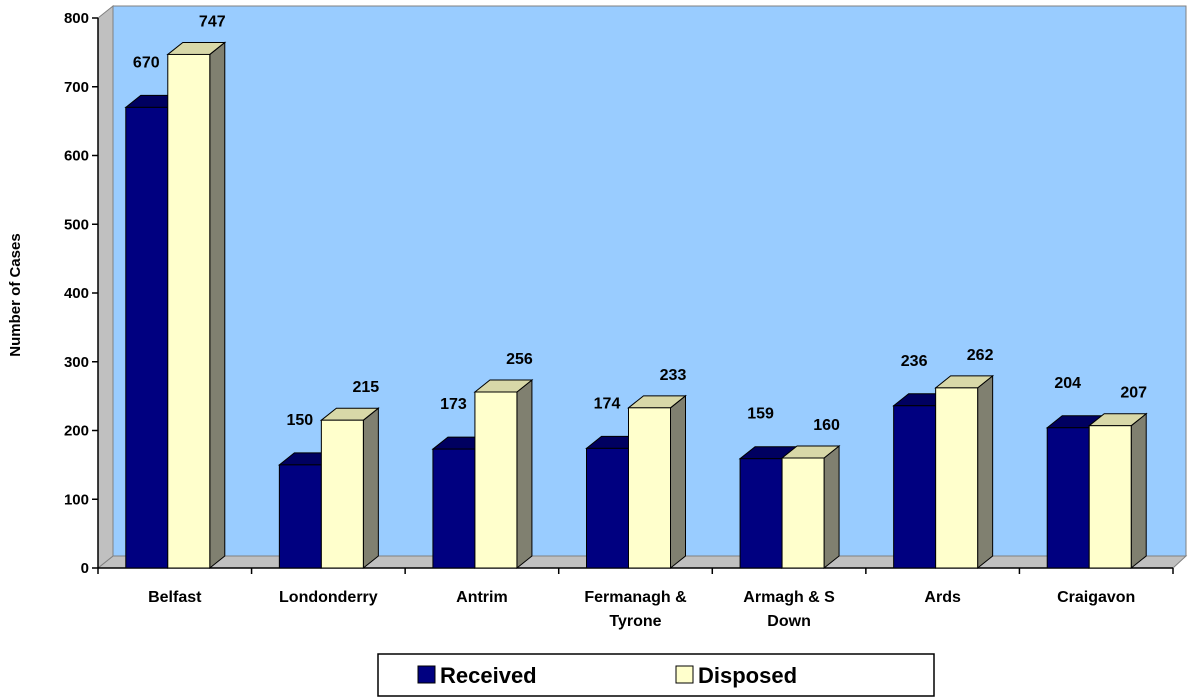 This screenshot has height=697, width=1189. What do you see at coordinates (76, 224) in the screenshot?
I see `y-tick-label: 500` at bounding box center [76, 224].